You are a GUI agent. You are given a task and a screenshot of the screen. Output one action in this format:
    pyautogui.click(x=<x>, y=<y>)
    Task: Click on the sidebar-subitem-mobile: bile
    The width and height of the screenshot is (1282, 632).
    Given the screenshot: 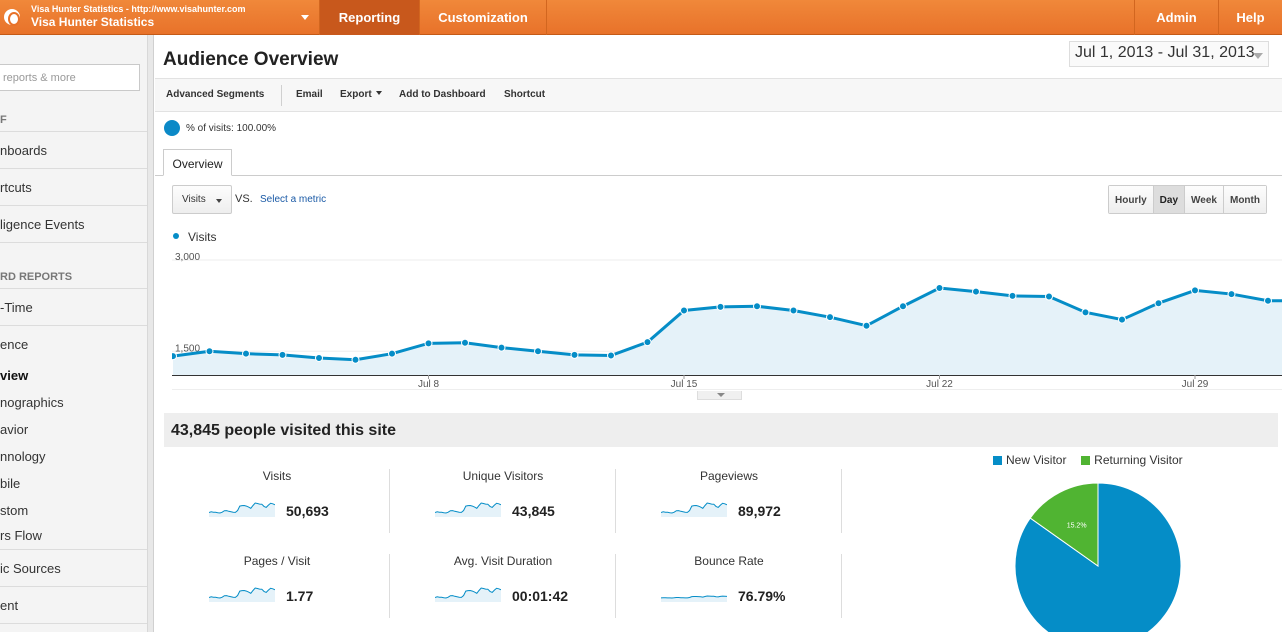 What is the action you would take?
    pyautogui.click(x=10, y=483)
    